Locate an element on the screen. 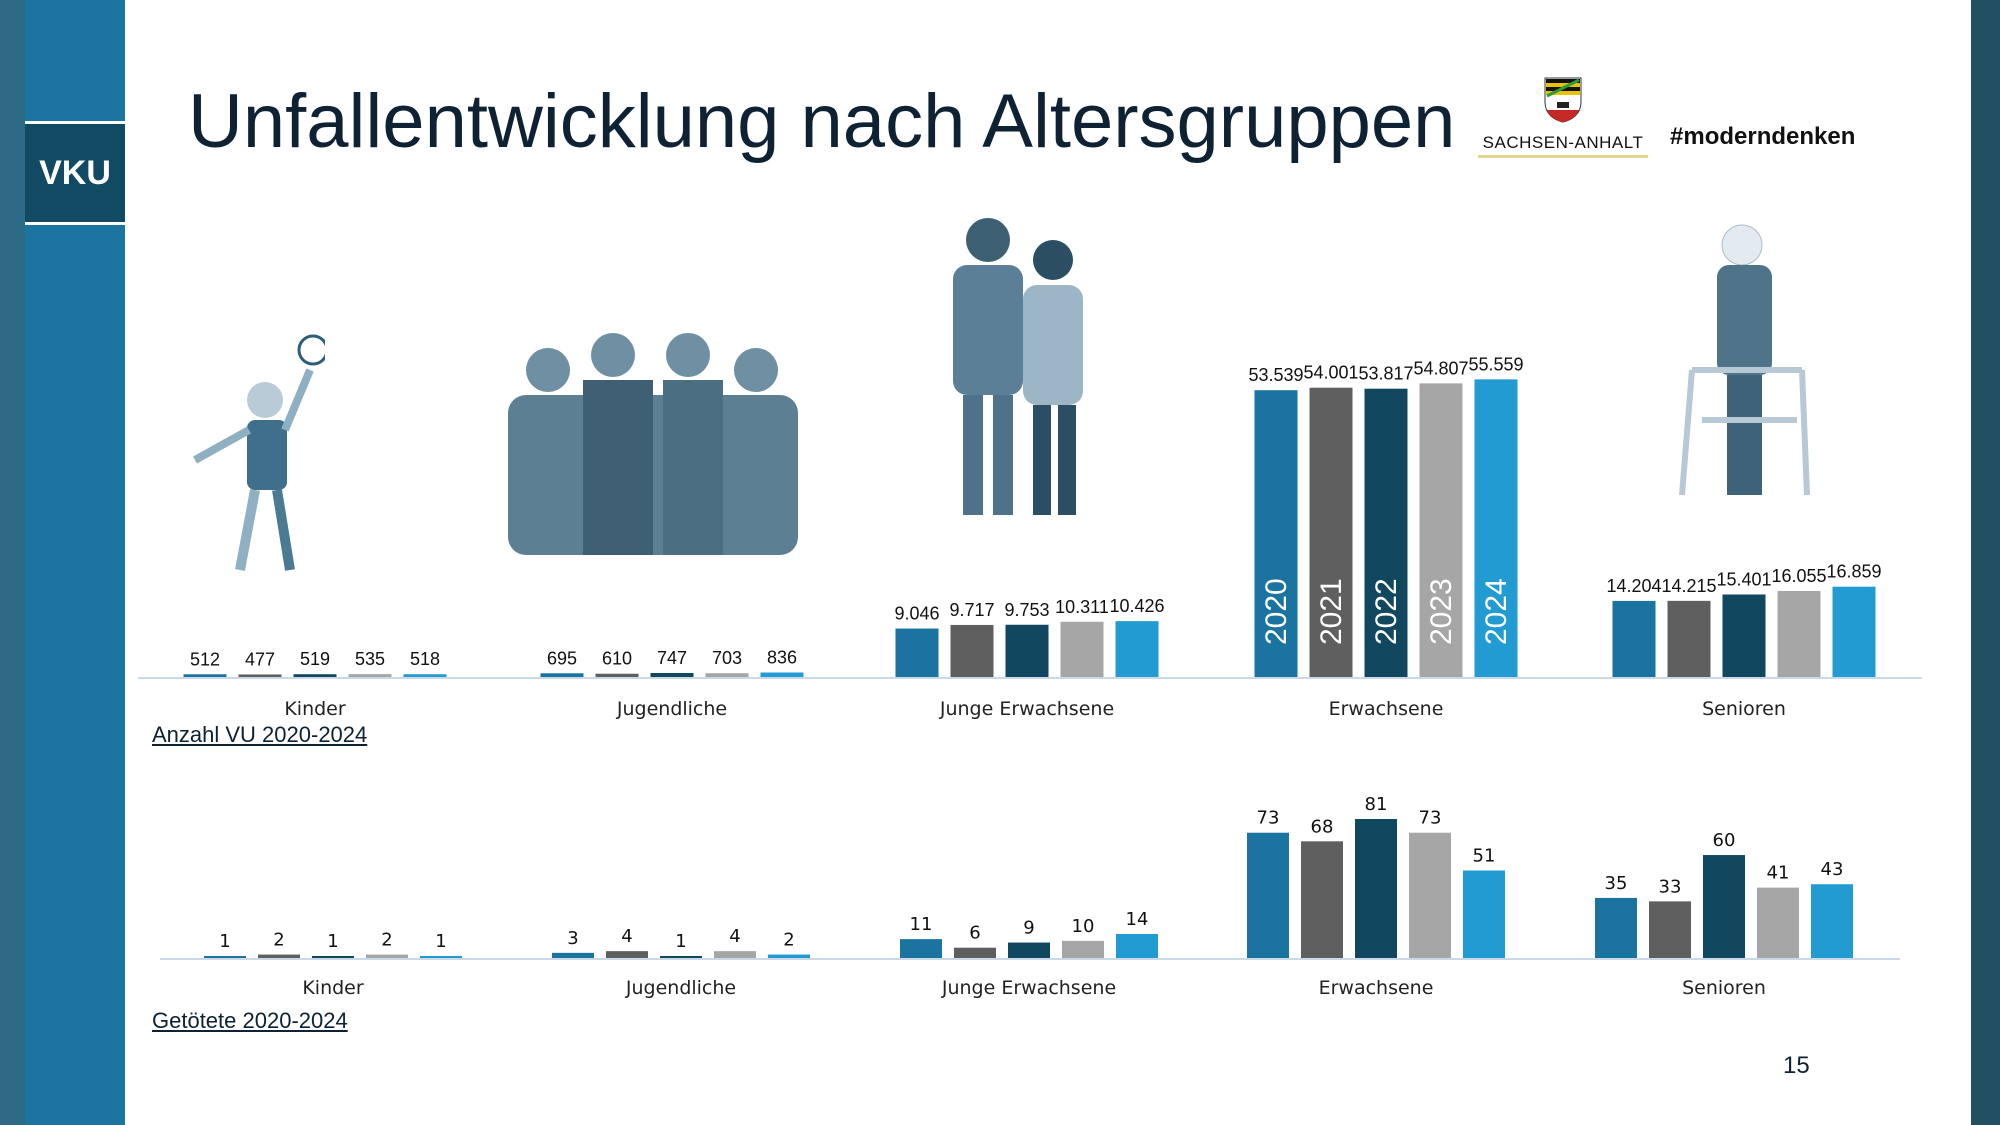  year-label: 2023 is located at coordinates (1441, 611).